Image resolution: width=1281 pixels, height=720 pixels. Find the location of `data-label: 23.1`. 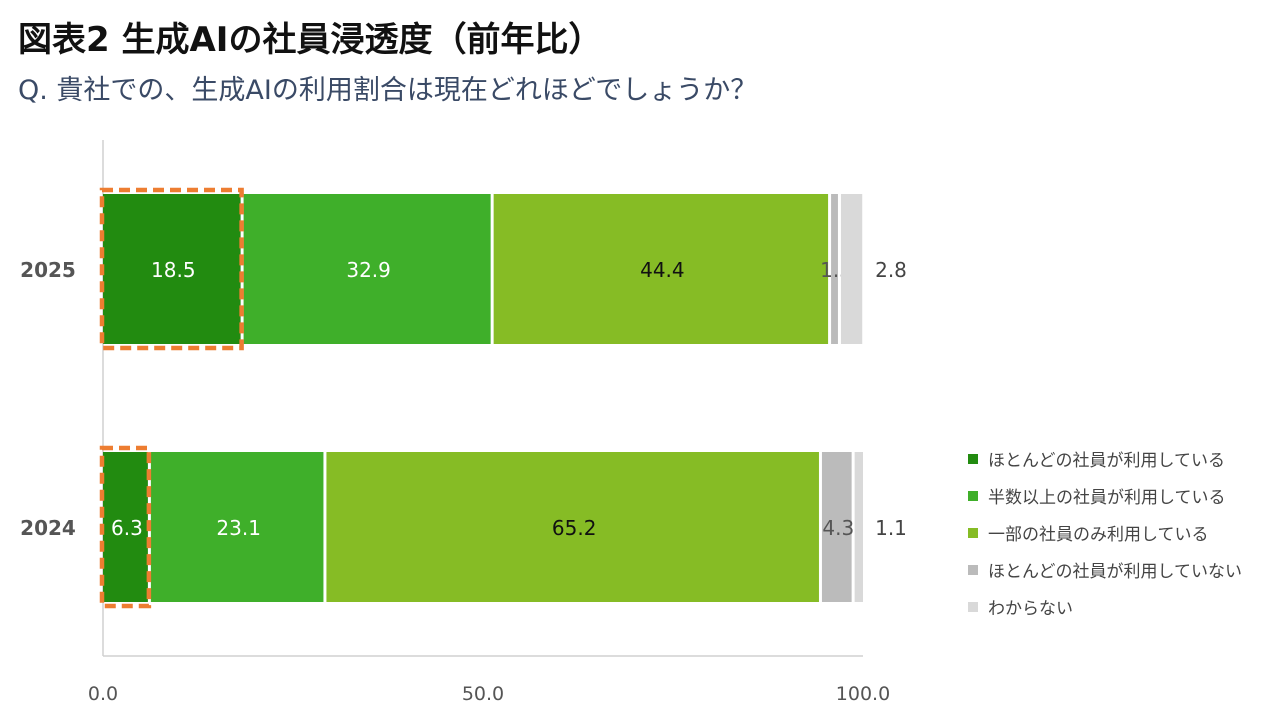

data-label: 23.1 is located at coordinates (238, 528).